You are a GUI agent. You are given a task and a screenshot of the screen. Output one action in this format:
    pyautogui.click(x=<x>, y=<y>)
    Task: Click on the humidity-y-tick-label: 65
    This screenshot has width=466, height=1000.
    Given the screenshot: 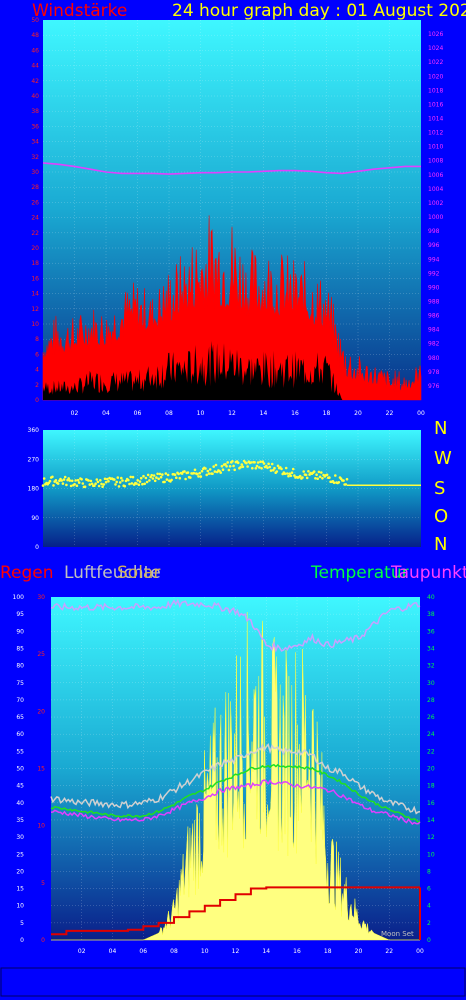 What is the action you would take?
    pyautogui.click(x=20, y=717)
    